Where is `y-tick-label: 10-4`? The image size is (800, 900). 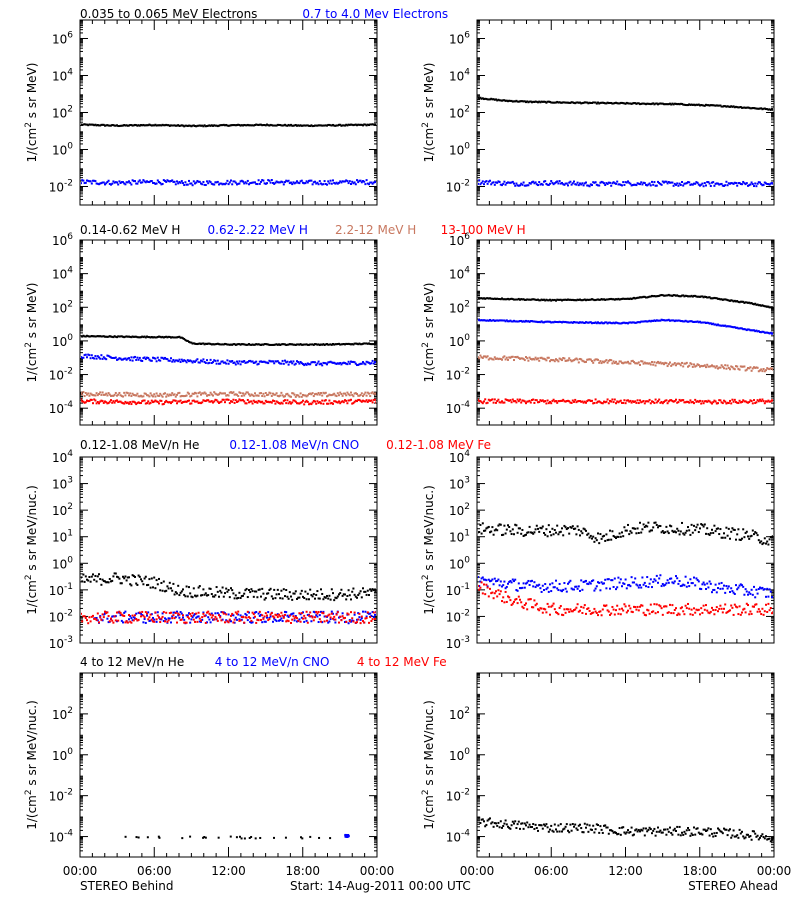 y-tick-label: 10-4 is located at coordinates (61, 408).